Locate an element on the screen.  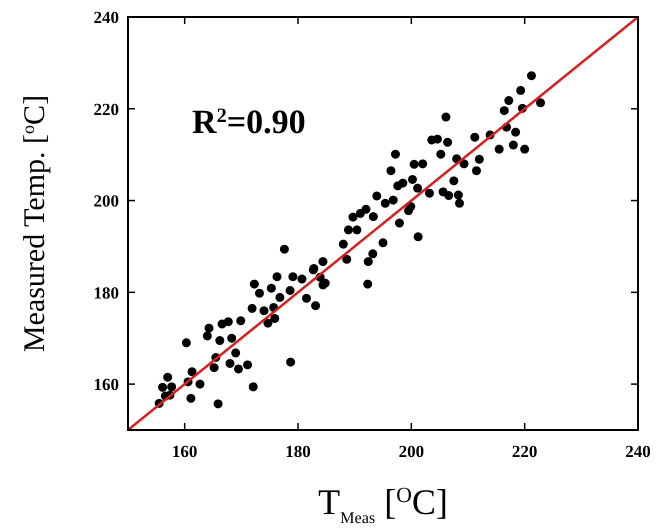
x-tick-label: 180 is located at coordinates (298, 451).